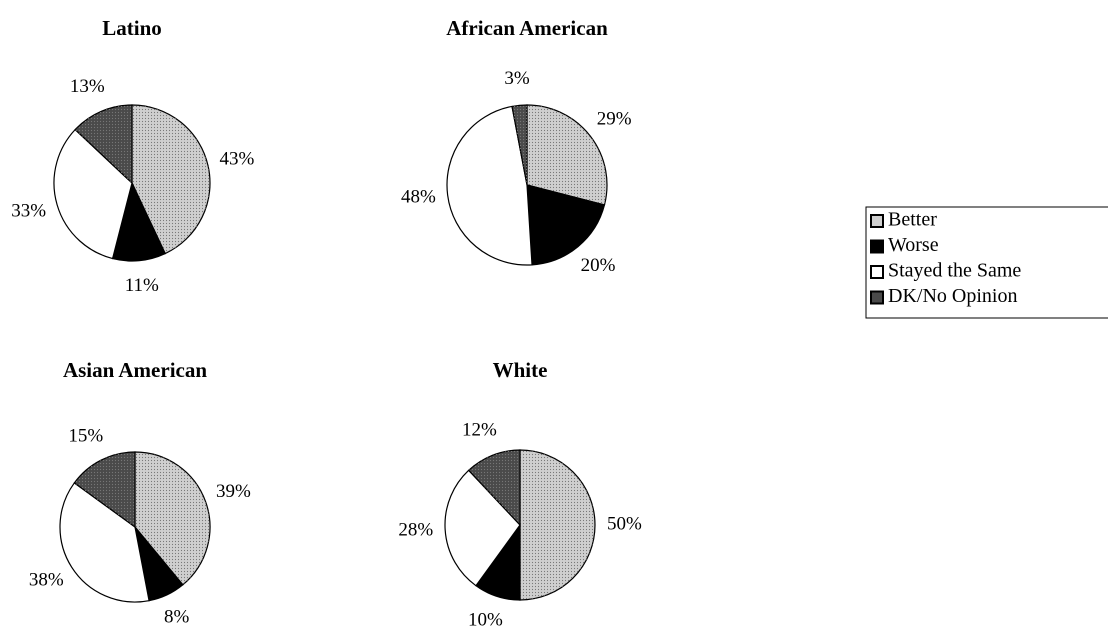 This screenshot has width=1108, height=627. Describe the element at coordinates (912, 220) in the screenshot. I see `legend-label: Better` at that location.